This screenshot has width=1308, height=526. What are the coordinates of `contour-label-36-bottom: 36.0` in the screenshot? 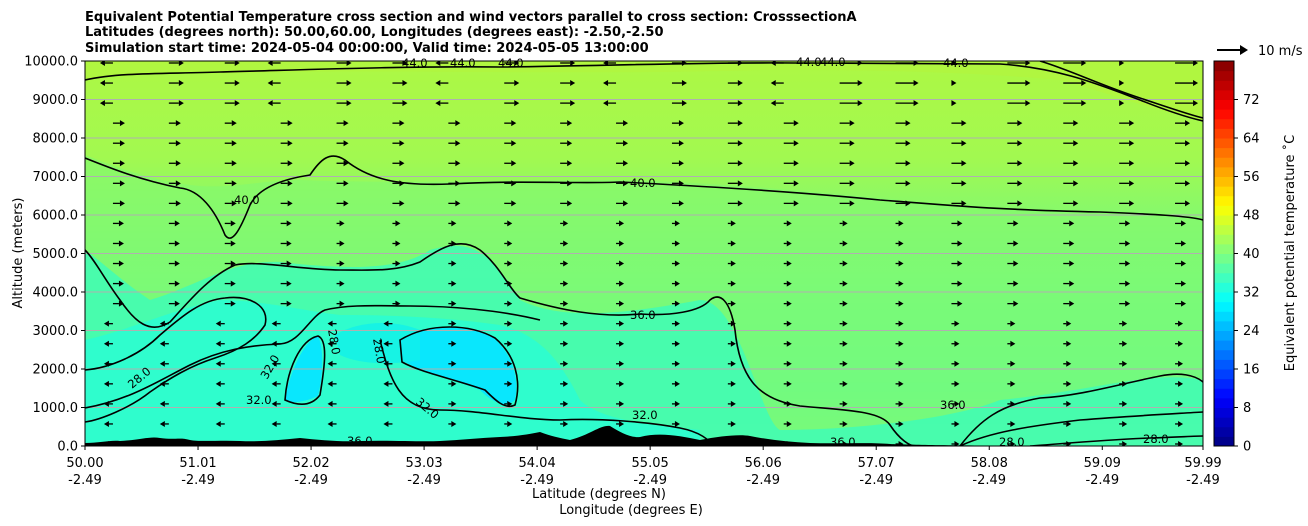 It's located at (360, 441).